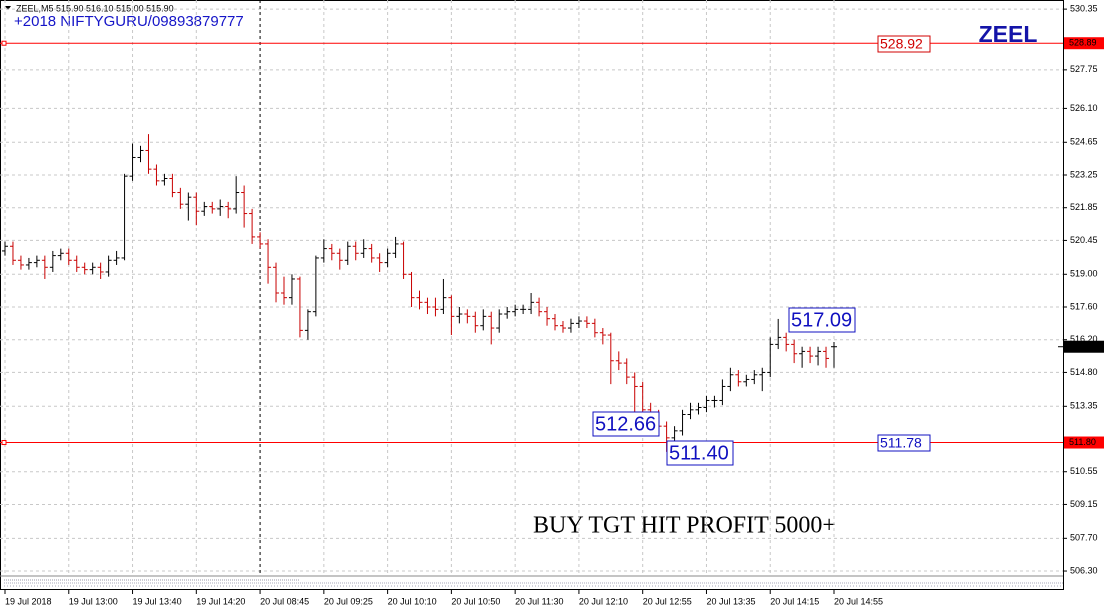  Describe the element at coordinates (794, 601) in the screenshot. I see `x-tick-label: 20 Jul 14:15` at that location.